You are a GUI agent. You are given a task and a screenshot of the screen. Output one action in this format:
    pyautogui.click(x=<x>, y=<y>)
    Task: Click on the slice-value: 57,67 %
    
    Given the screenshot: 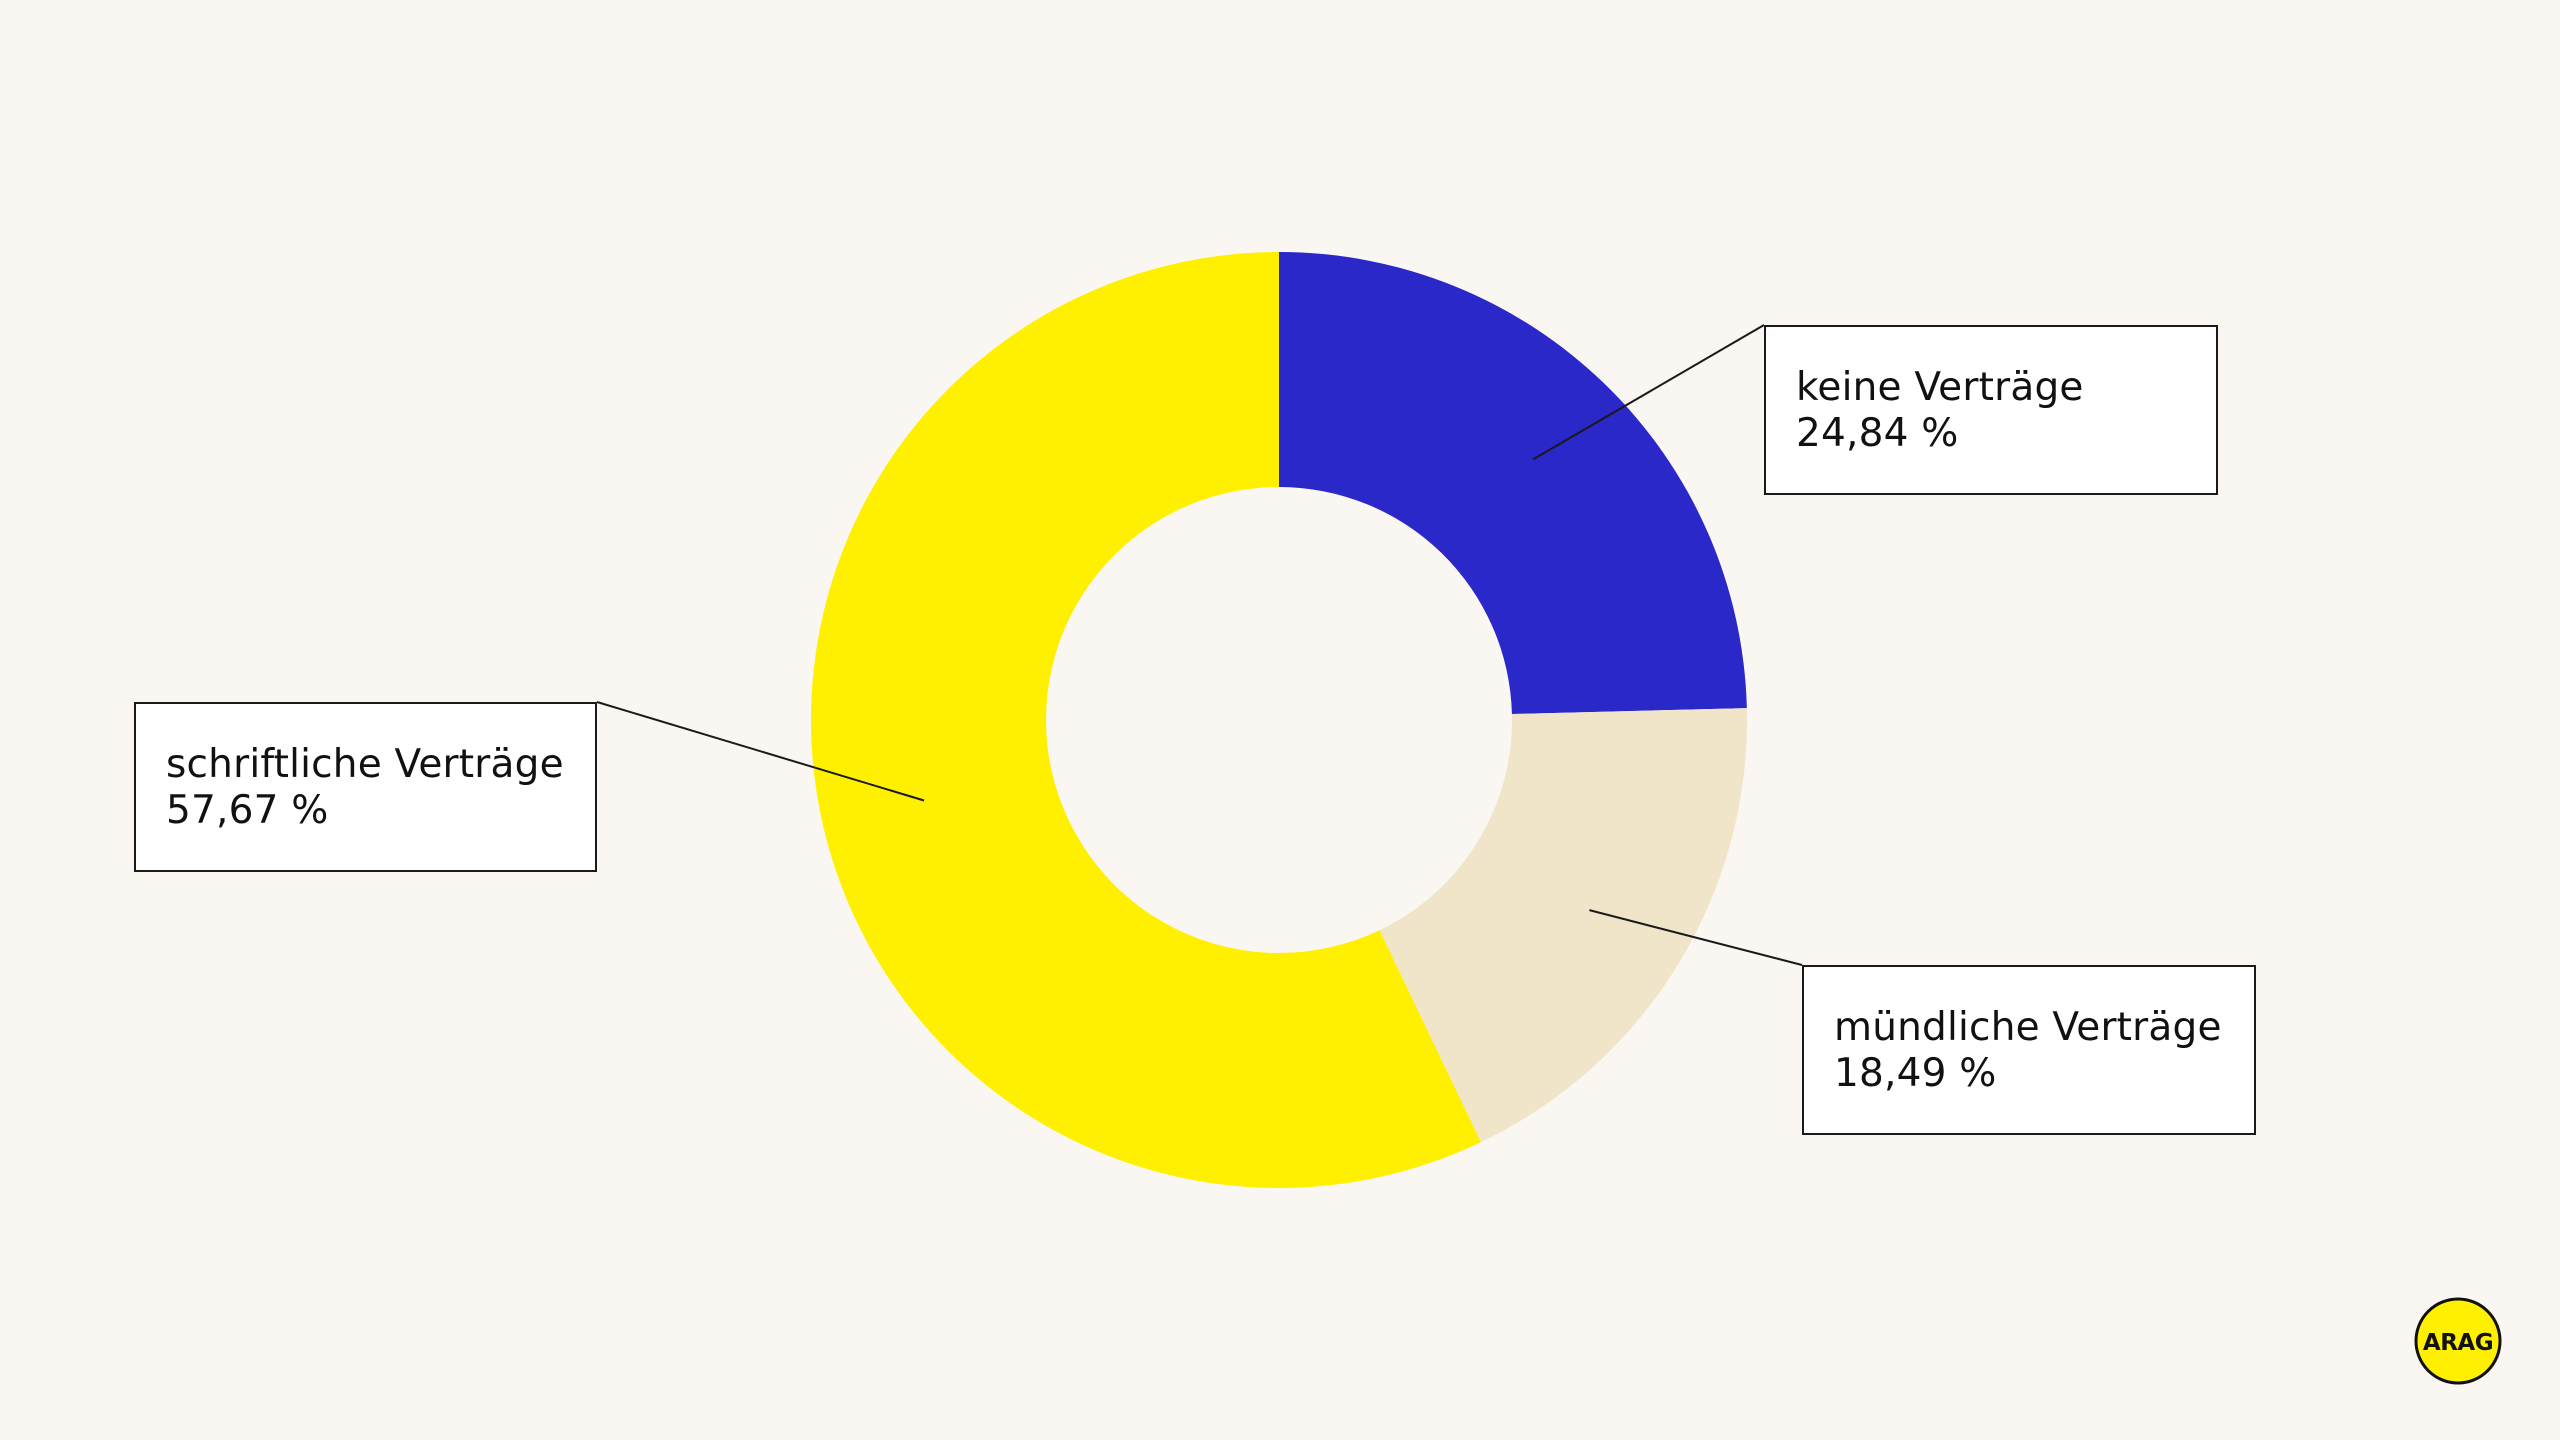 What is the action you would take?
    pyautogui.click(x=247, y=810)
    